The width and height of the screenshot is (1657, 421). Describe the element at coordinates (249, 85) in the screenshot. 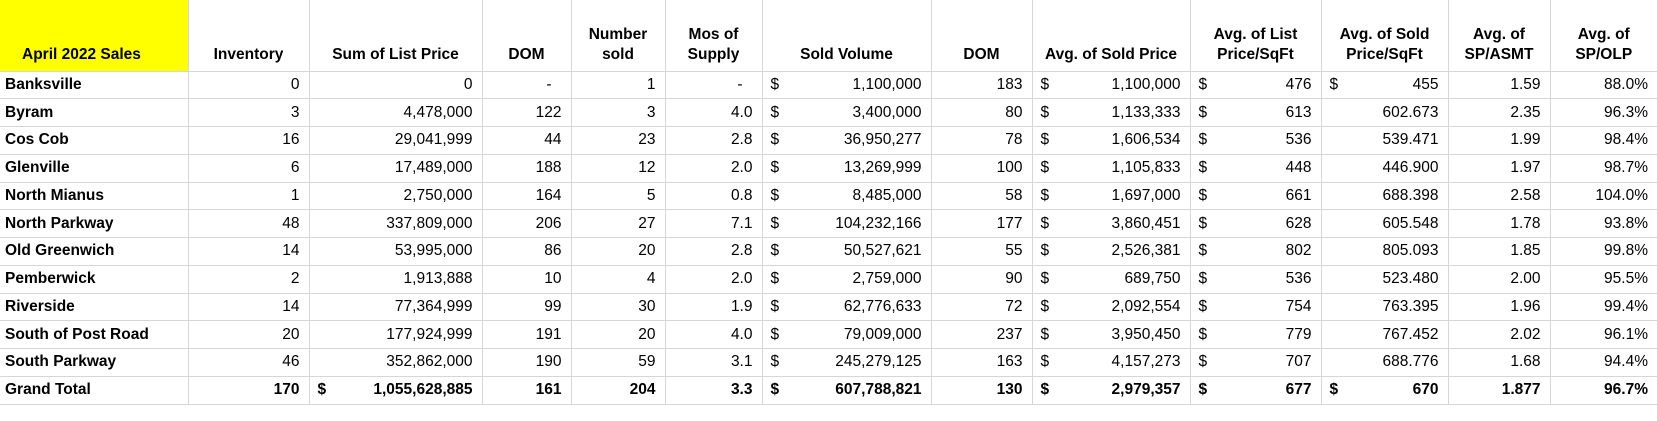

I see `data-cell: 0` at that location.